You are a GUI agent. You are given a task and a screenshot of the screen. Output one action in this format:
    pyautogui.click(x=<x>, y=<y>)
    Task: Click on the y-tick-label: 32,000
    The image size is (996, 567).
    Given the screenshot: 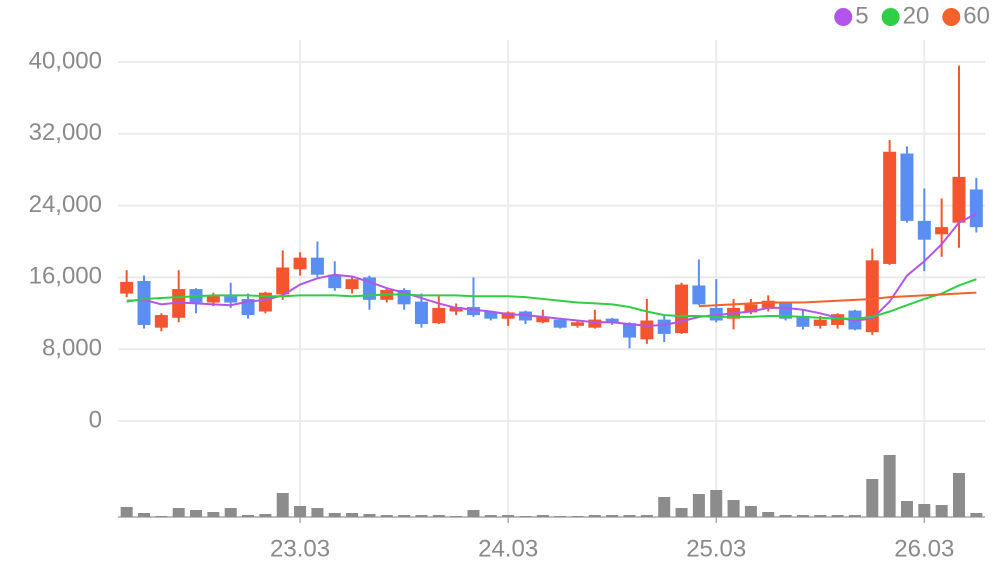 What is the action you would take?
    pyautogui.click(x=65, y=132)
    